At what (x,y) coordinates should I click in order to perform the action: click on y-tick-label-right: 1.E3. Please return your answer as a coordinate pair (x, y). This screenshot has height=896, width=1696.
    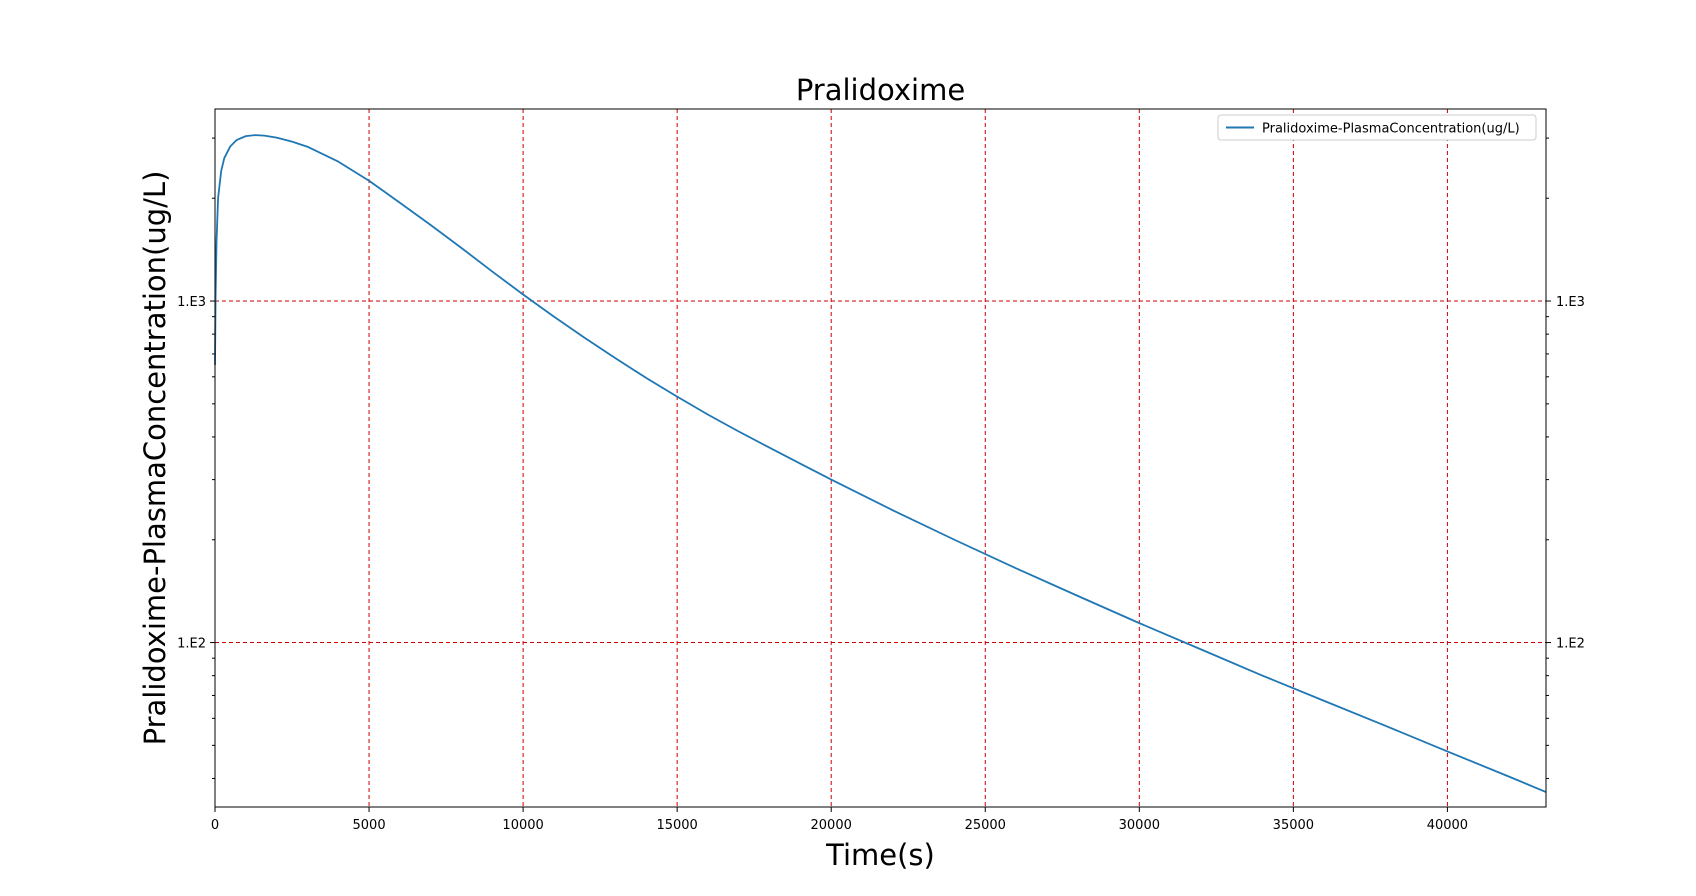
    Looking at the image, I should click on (1570, 302).